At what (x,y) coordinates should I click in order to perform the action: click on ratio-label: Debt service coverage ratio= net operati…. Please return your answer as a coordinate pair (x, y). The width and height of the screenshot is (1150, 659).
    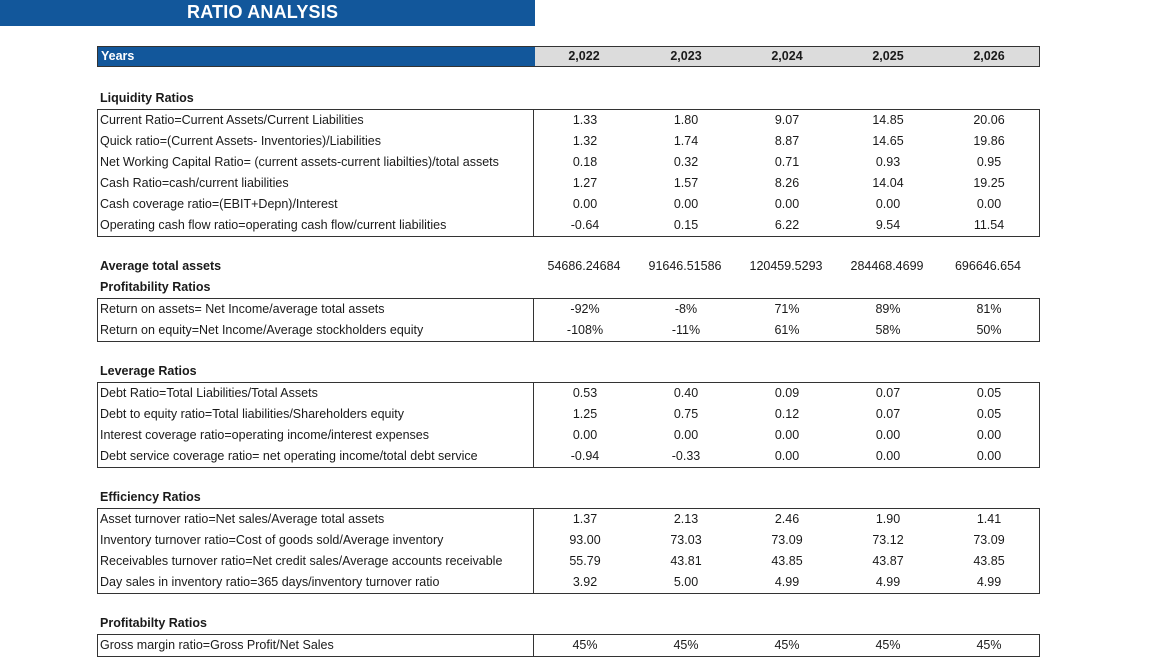
    Looking at the image, I should click on (316, 456).